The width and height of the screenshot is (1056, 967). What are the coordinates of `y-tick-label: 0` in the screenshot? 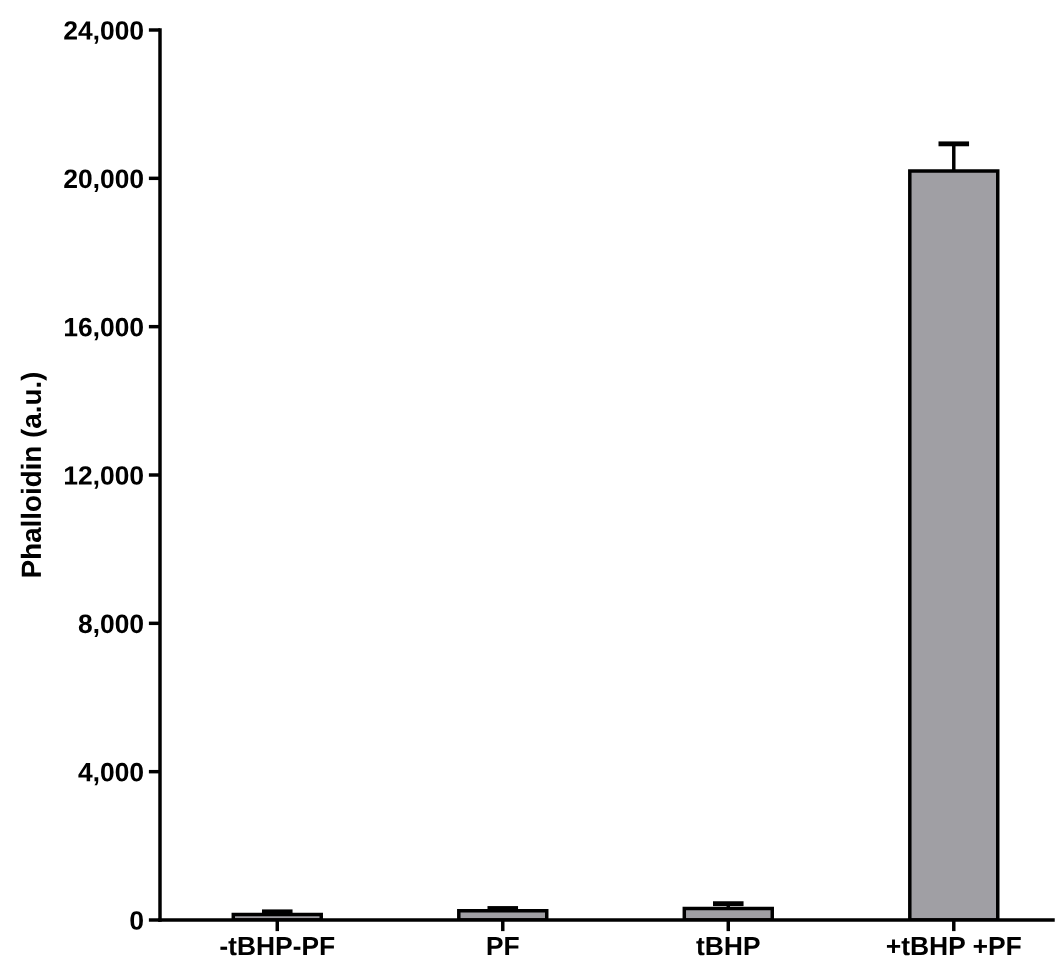 It's located at (136, 920).